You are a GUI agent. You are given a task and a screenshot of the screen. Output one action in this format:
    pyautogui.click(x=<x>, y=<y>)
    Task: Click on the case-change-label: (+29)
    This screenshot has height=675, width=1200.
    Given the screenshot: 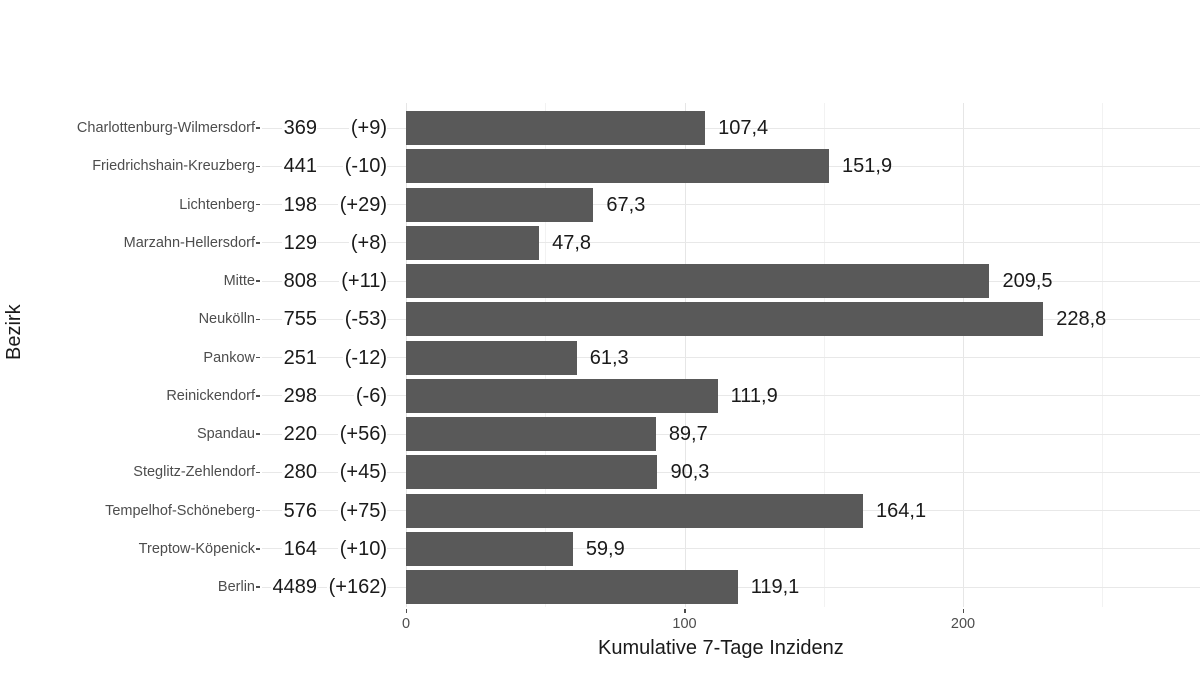 What is the action you would take?
    pyautogui.click(x=362, y=204)
    